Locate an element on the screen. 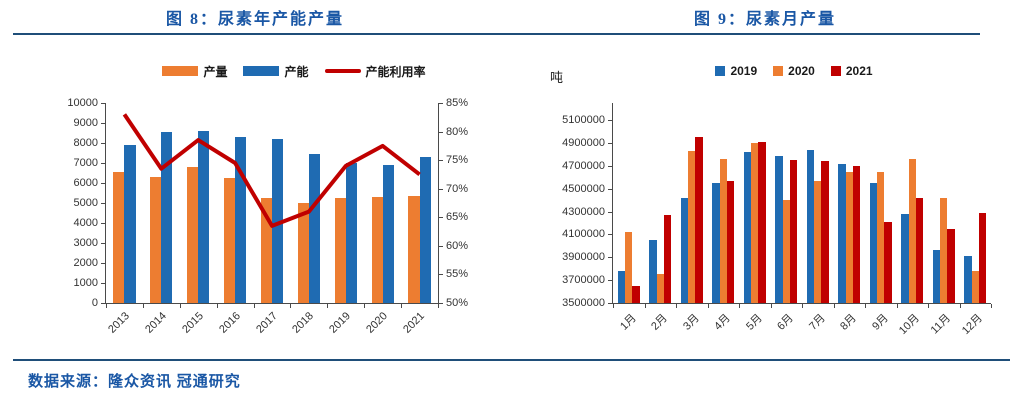 The width and height of the screenshot is (1020, 403). footer-rule is located at coordinates (511, 360).